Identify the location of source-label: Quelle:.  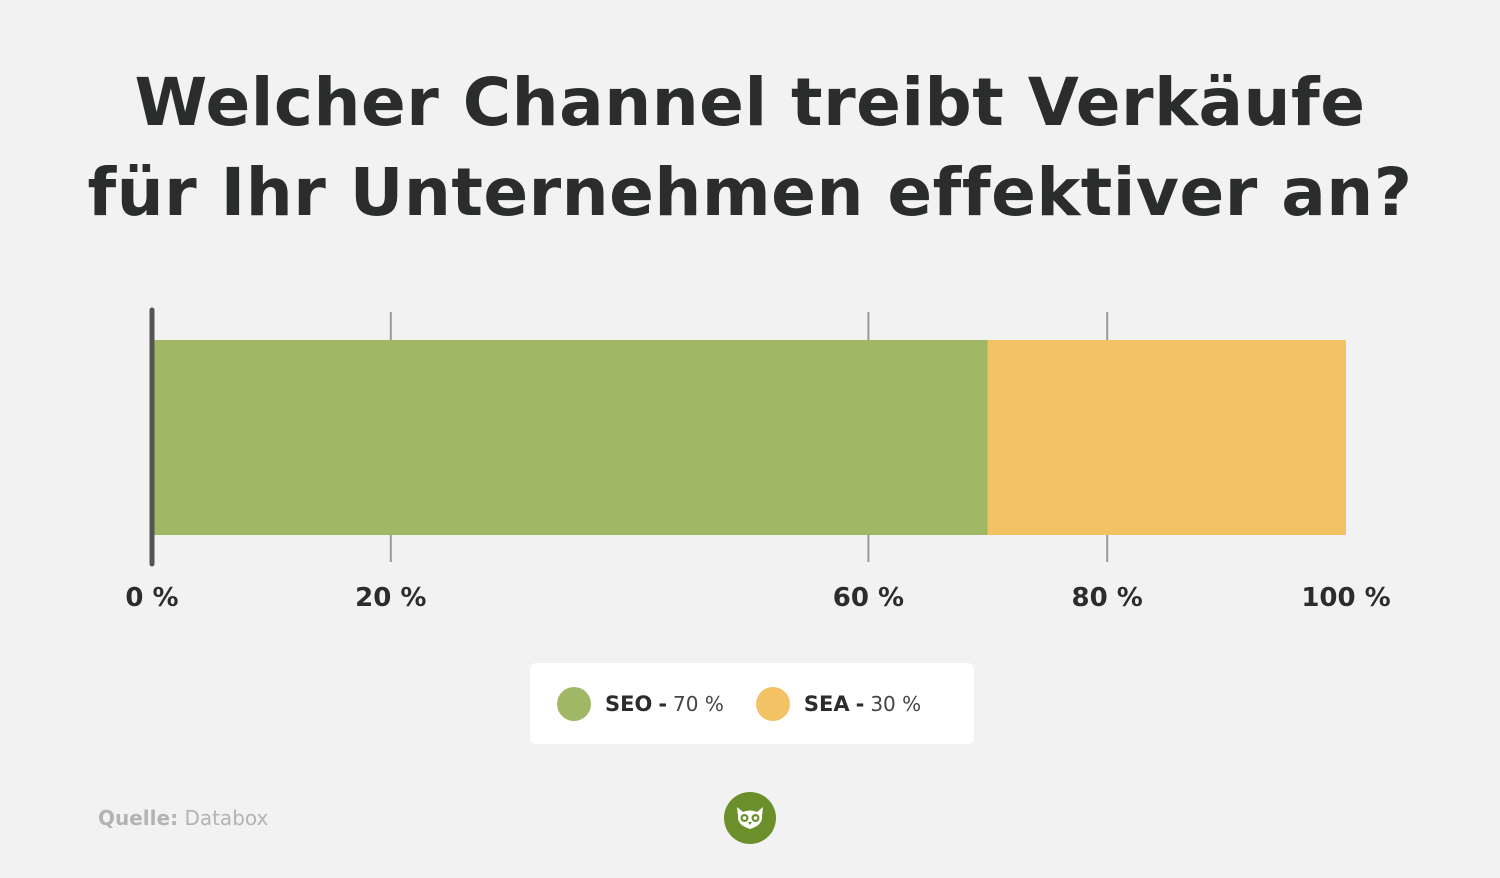
(138, 818).